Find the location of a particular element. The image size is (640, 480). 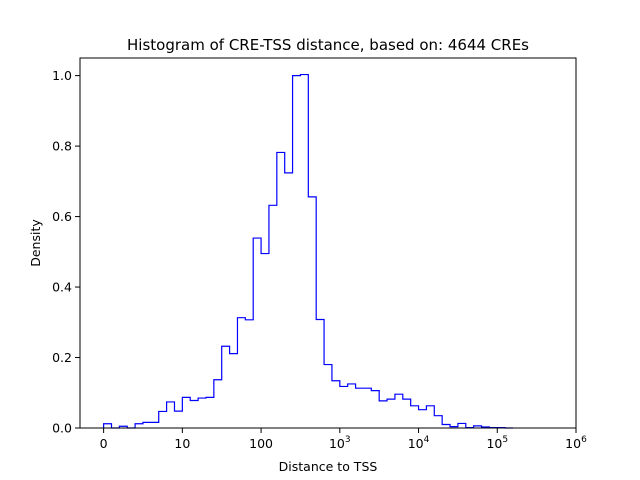

x-tick-exponent: 4 is located at coordinates (427, 440).